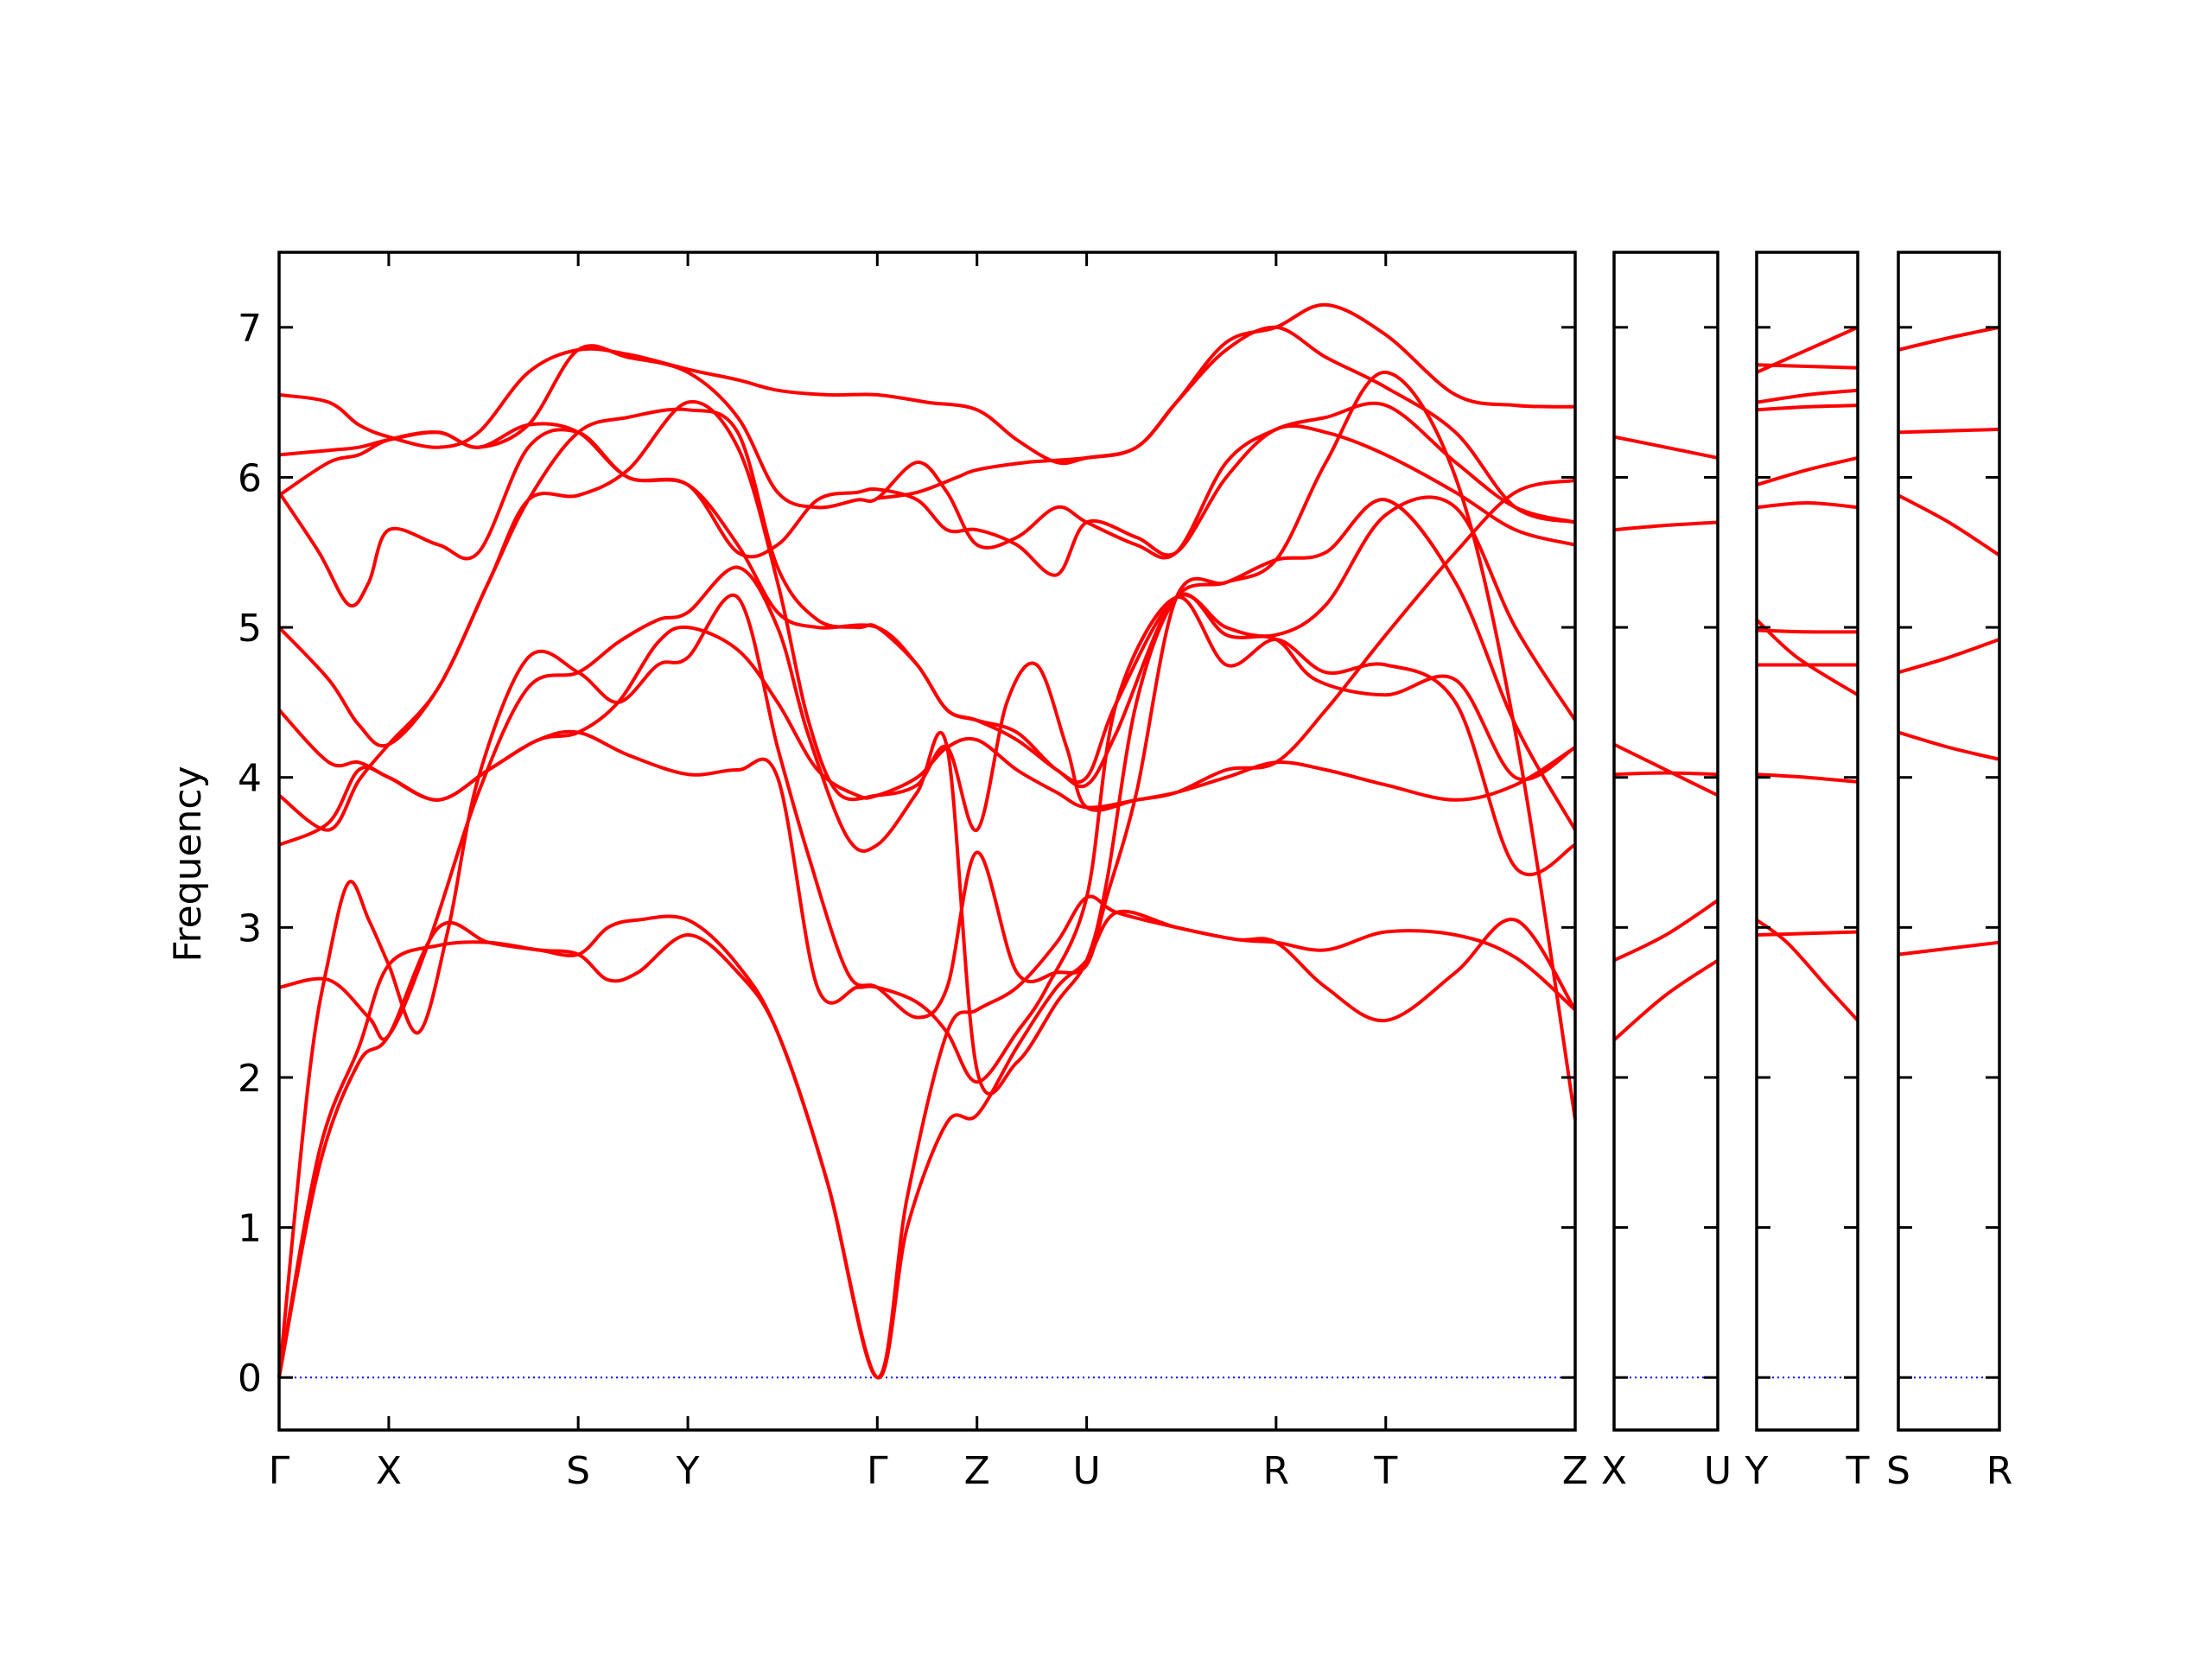 The image size is (2212, 1659). What do you see at coordinates (250, 478) in the screenshot?
I see `y-tick-label: 6` at bounding box center [250, 478].